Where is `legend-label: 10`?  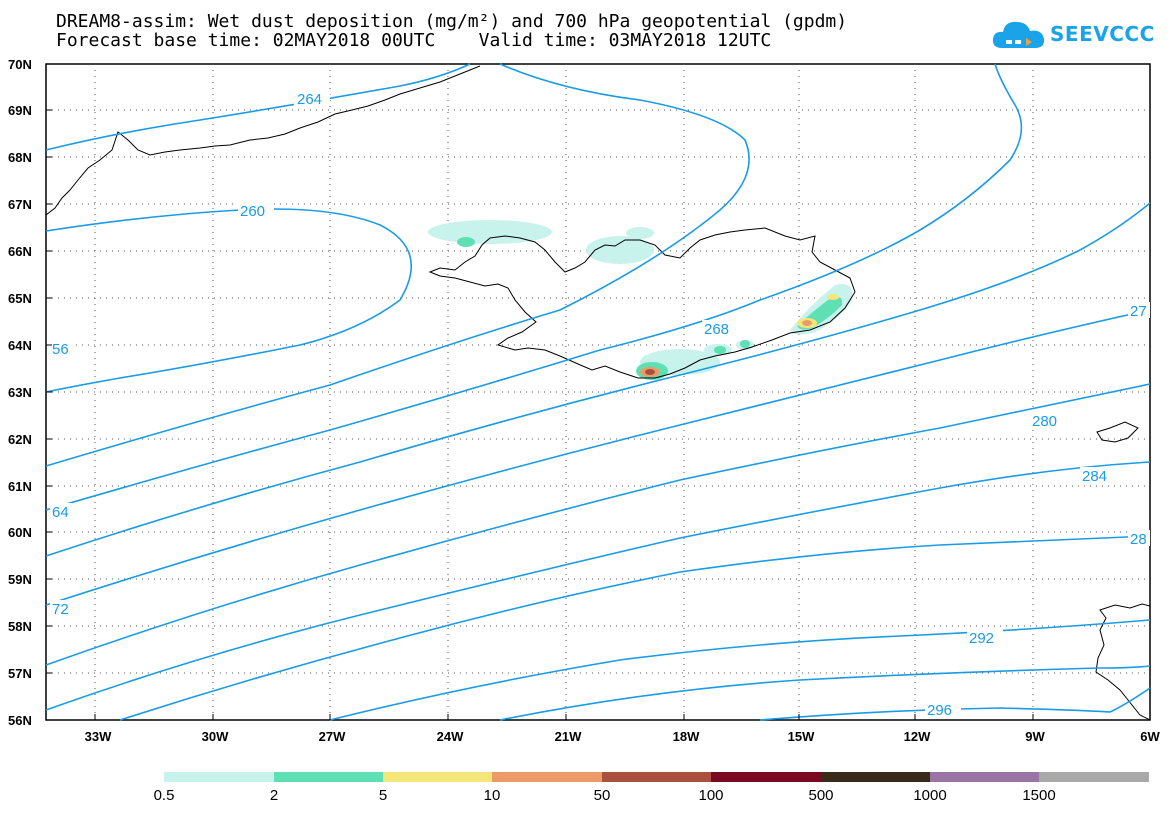 legend-label: 10 is located at coordinates (492, 795).